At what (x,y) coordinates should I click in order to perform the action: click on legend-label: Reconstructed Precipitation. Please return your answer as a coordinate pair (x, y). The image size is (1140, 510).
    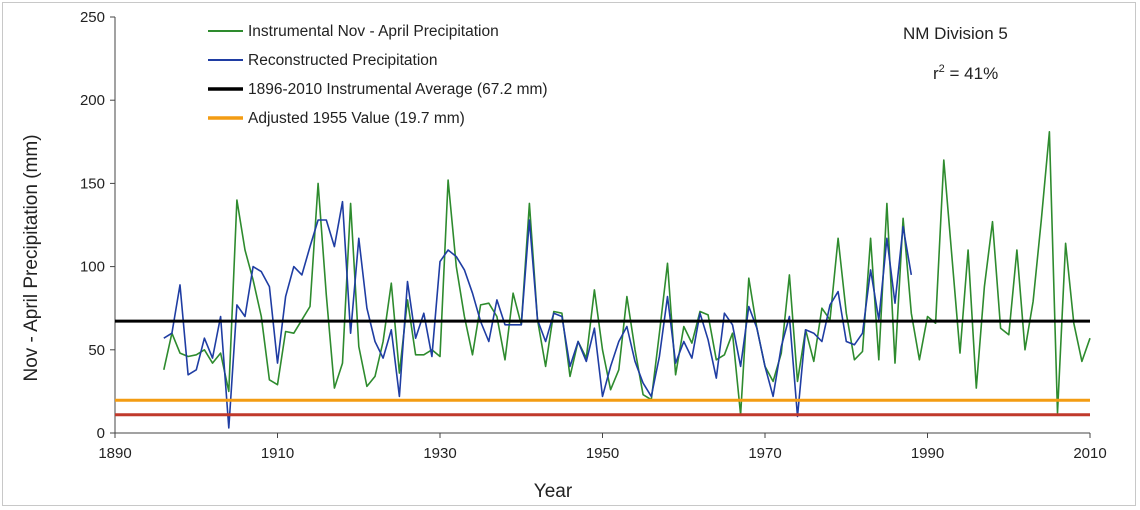
    Looking at the image, I should click on (343, 60).